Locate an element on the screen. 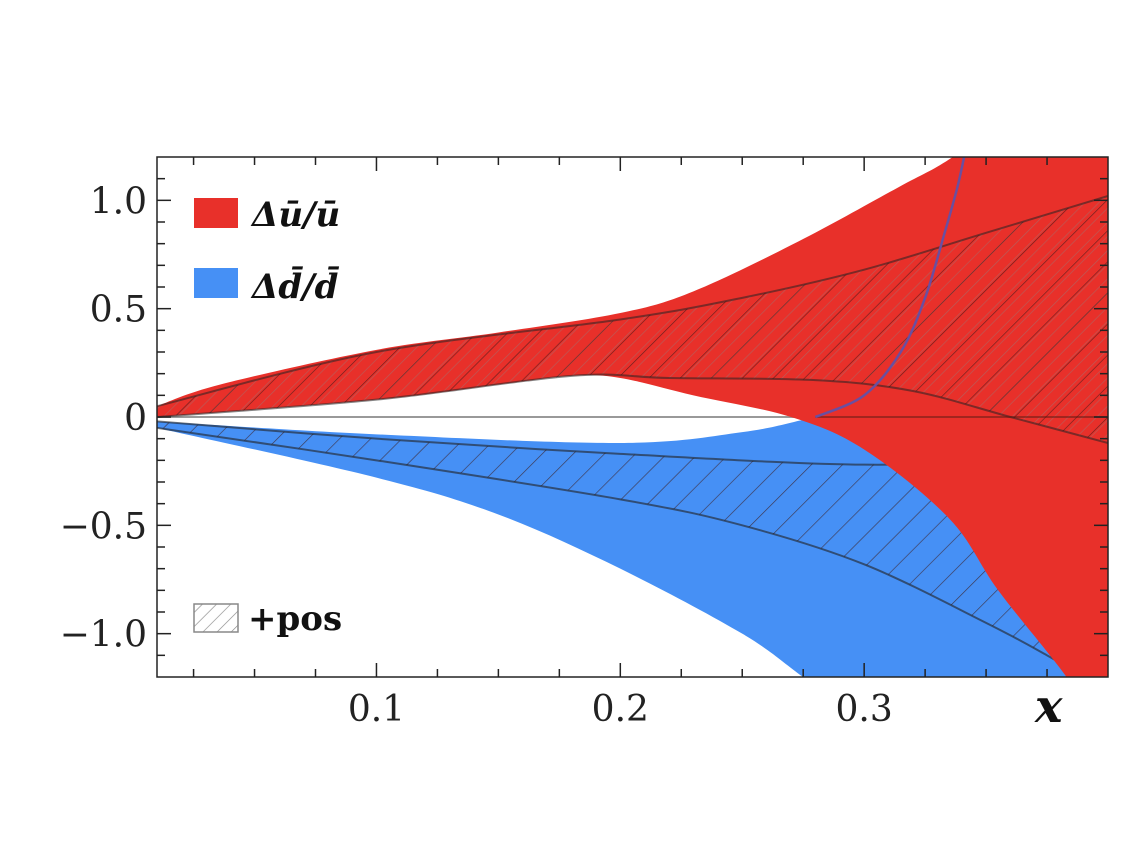  y-tick-label: 0.5 is located at coordinates (118, 310).